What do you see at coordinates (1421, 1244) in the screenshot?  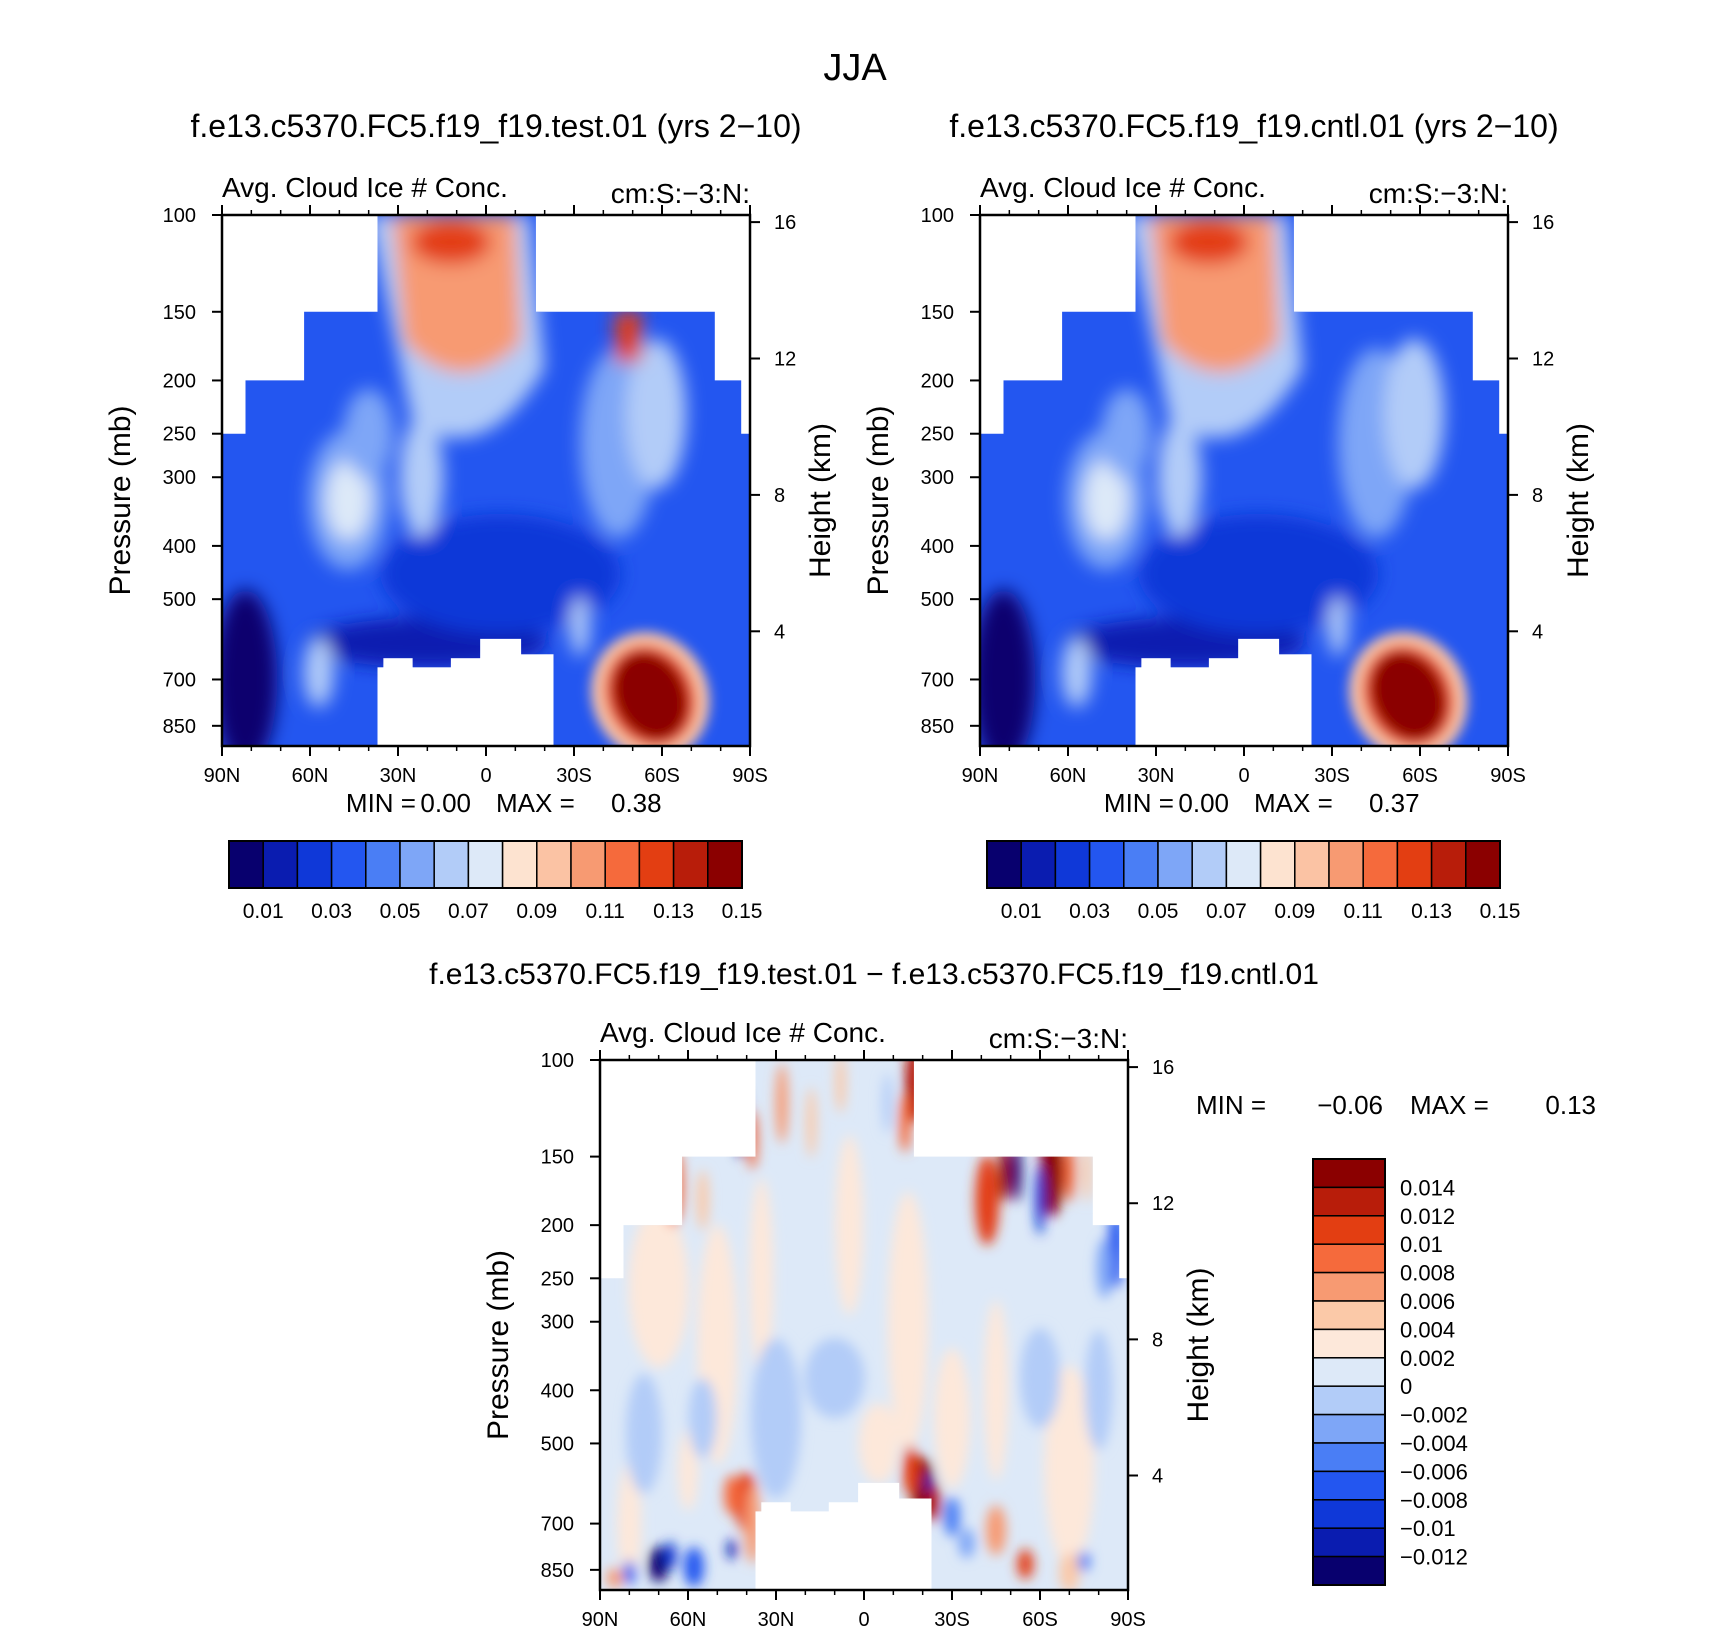 I see `colorbar-label: 0.01` at bounding box center [1421, 1244].